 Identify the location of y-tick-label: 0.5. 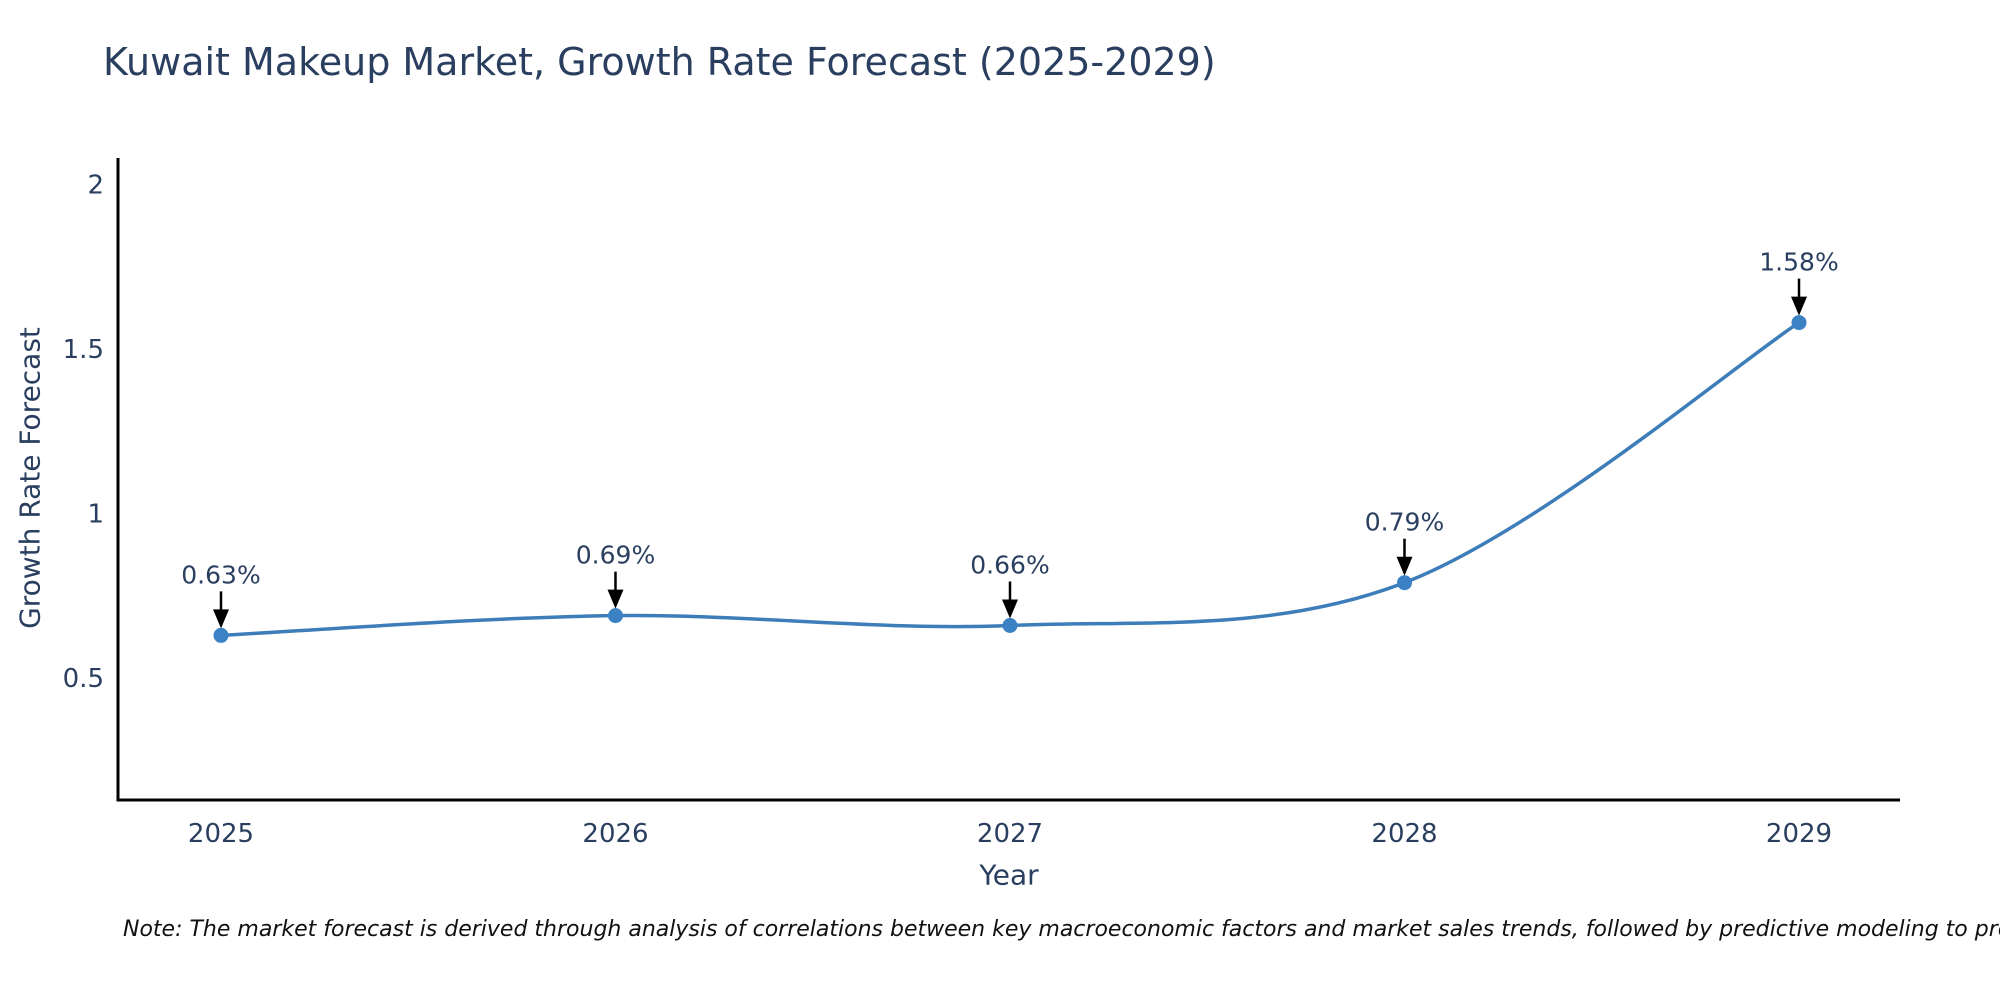
(83, 679).